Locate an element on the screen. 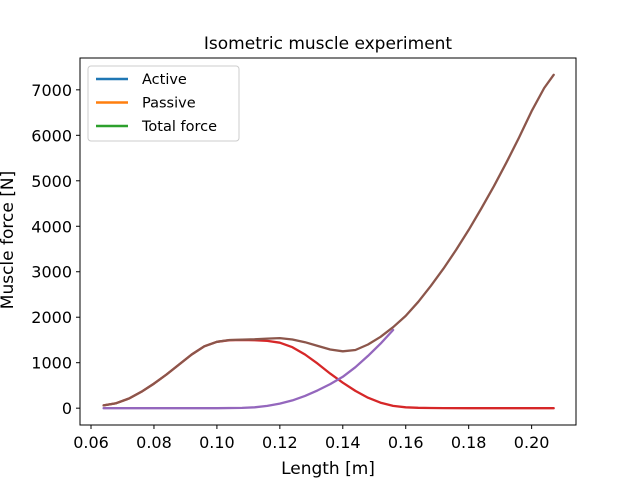  x-tick-label: 0.20 is located at coordinates (532, 442).